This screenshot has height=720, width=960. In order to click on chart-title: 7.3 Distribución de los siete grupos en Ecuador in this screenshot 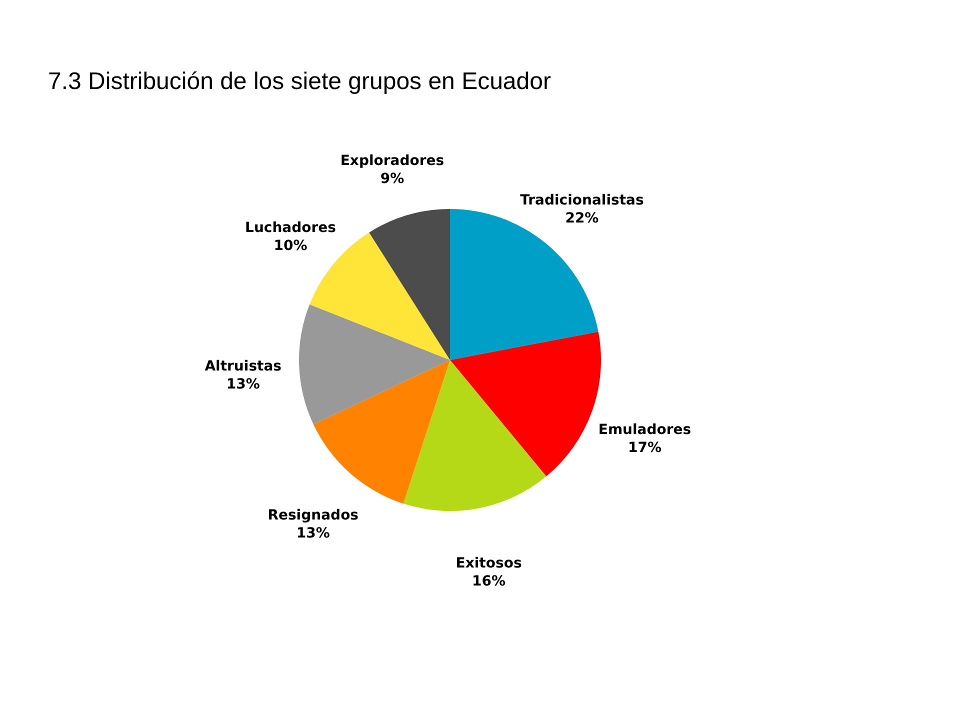, I will do `click(299, 81)`.